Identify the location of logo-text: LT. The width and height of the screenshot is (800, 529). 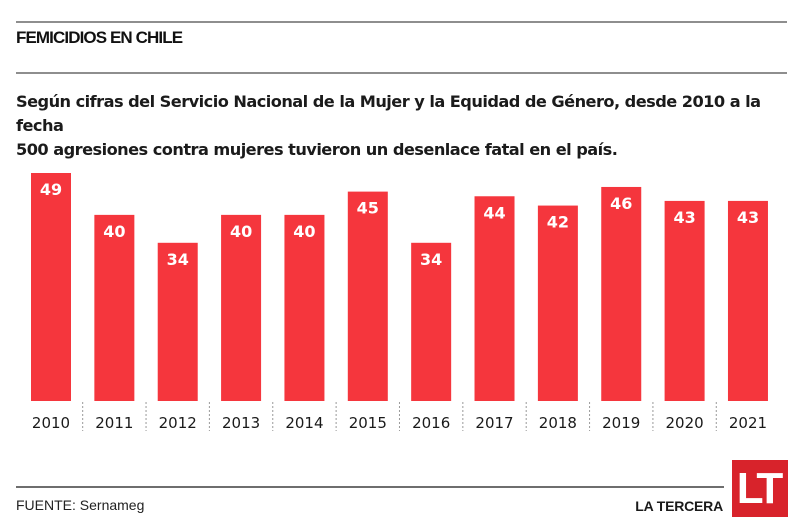
(759, 488).